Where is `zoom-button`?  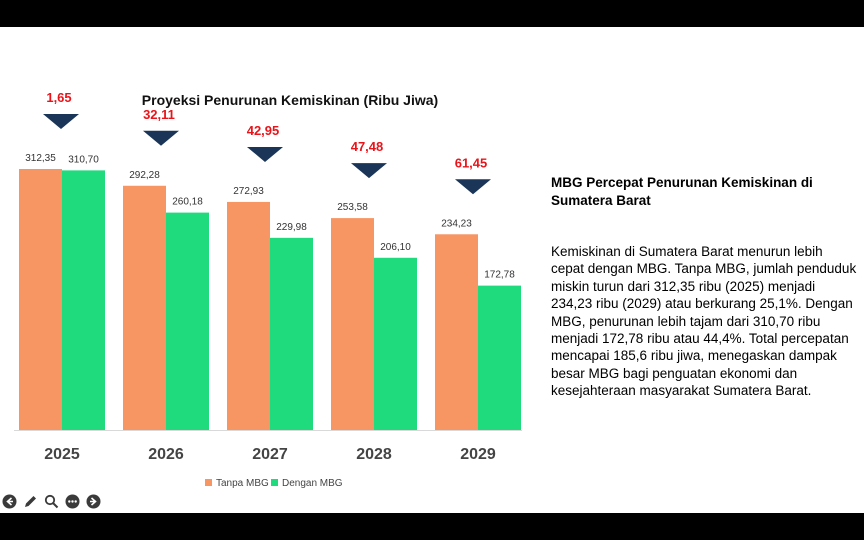
zoom-button is located at coordinates (51, 501).